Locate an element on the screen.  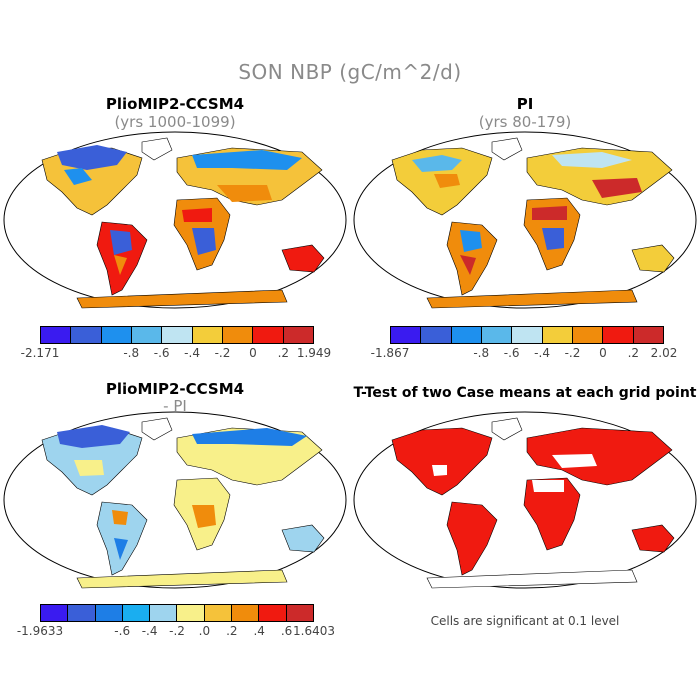
cbar-tick-label: 2.02 is located at coordinates (664, 353).